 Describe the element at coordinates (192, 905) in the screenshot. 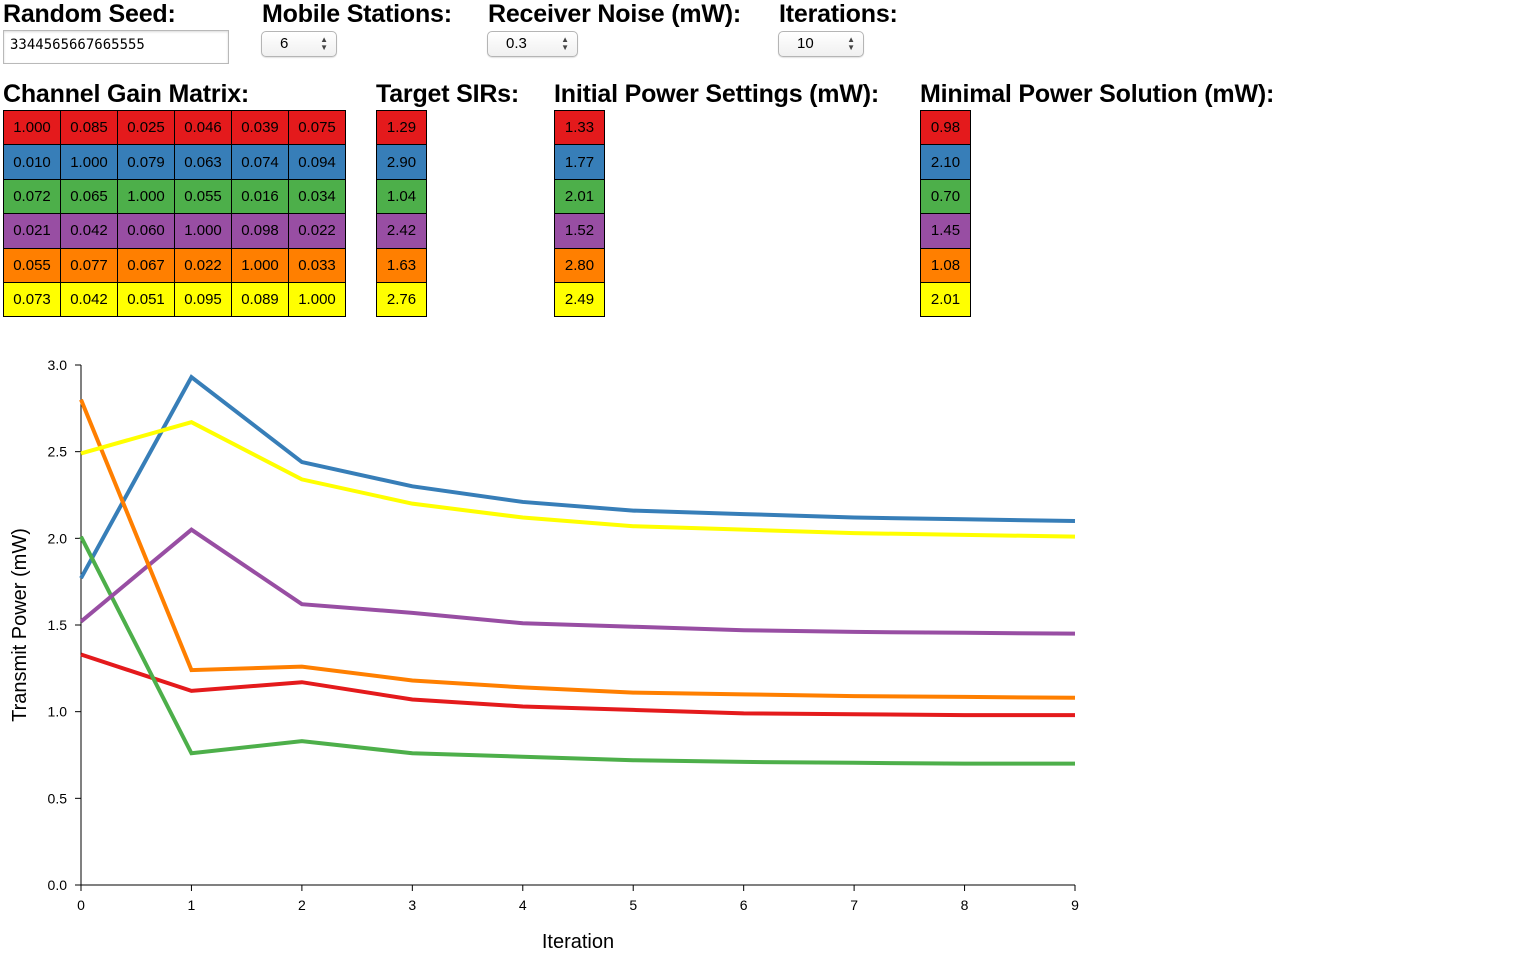

I see `x-tick-label: 1` at that location.